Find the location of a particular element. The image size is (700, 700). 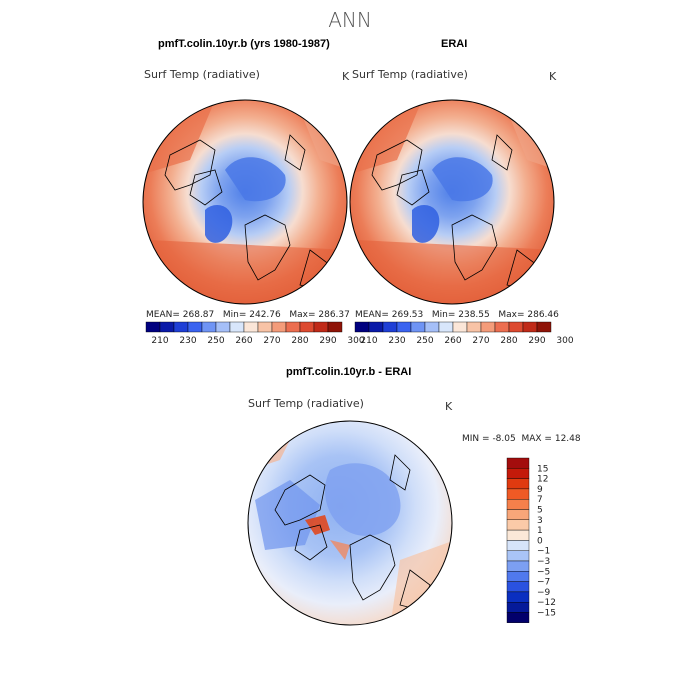

min-value: 238.55 is located at coordinates (474, 315).